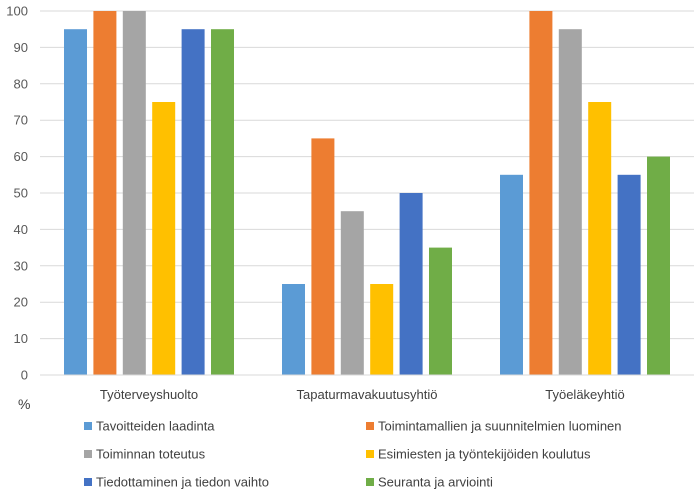 This screenshot has height=497, width=694. What do you see at coordinates (21, 265) in the screenshot?
I see `y-tick-label: 30` at bounding box center [21, 265].